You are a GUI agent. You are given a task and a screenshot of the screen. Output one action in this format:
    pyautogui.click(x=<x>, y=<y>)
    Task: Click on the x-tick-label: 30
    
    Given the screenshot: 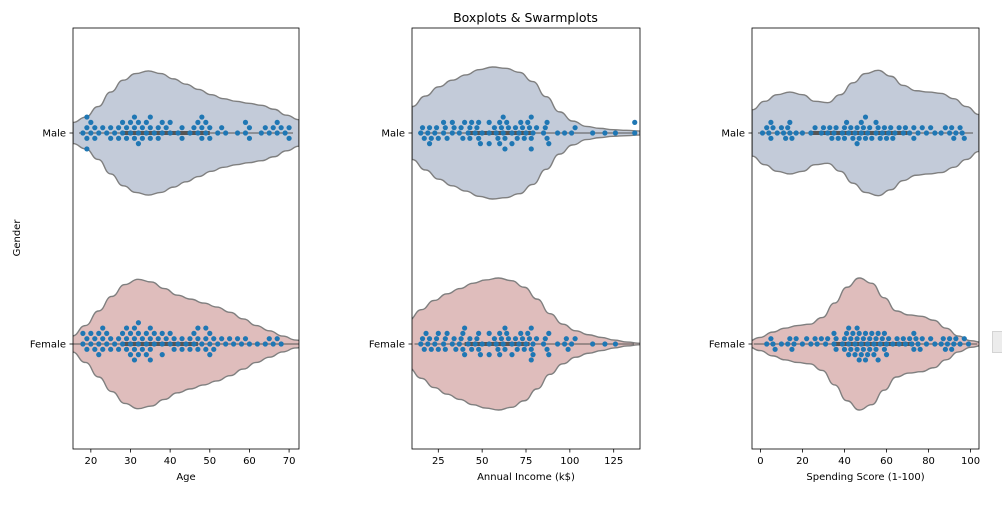 What is the action you would take?
    pyautogui.click(x=130, y=461)
    